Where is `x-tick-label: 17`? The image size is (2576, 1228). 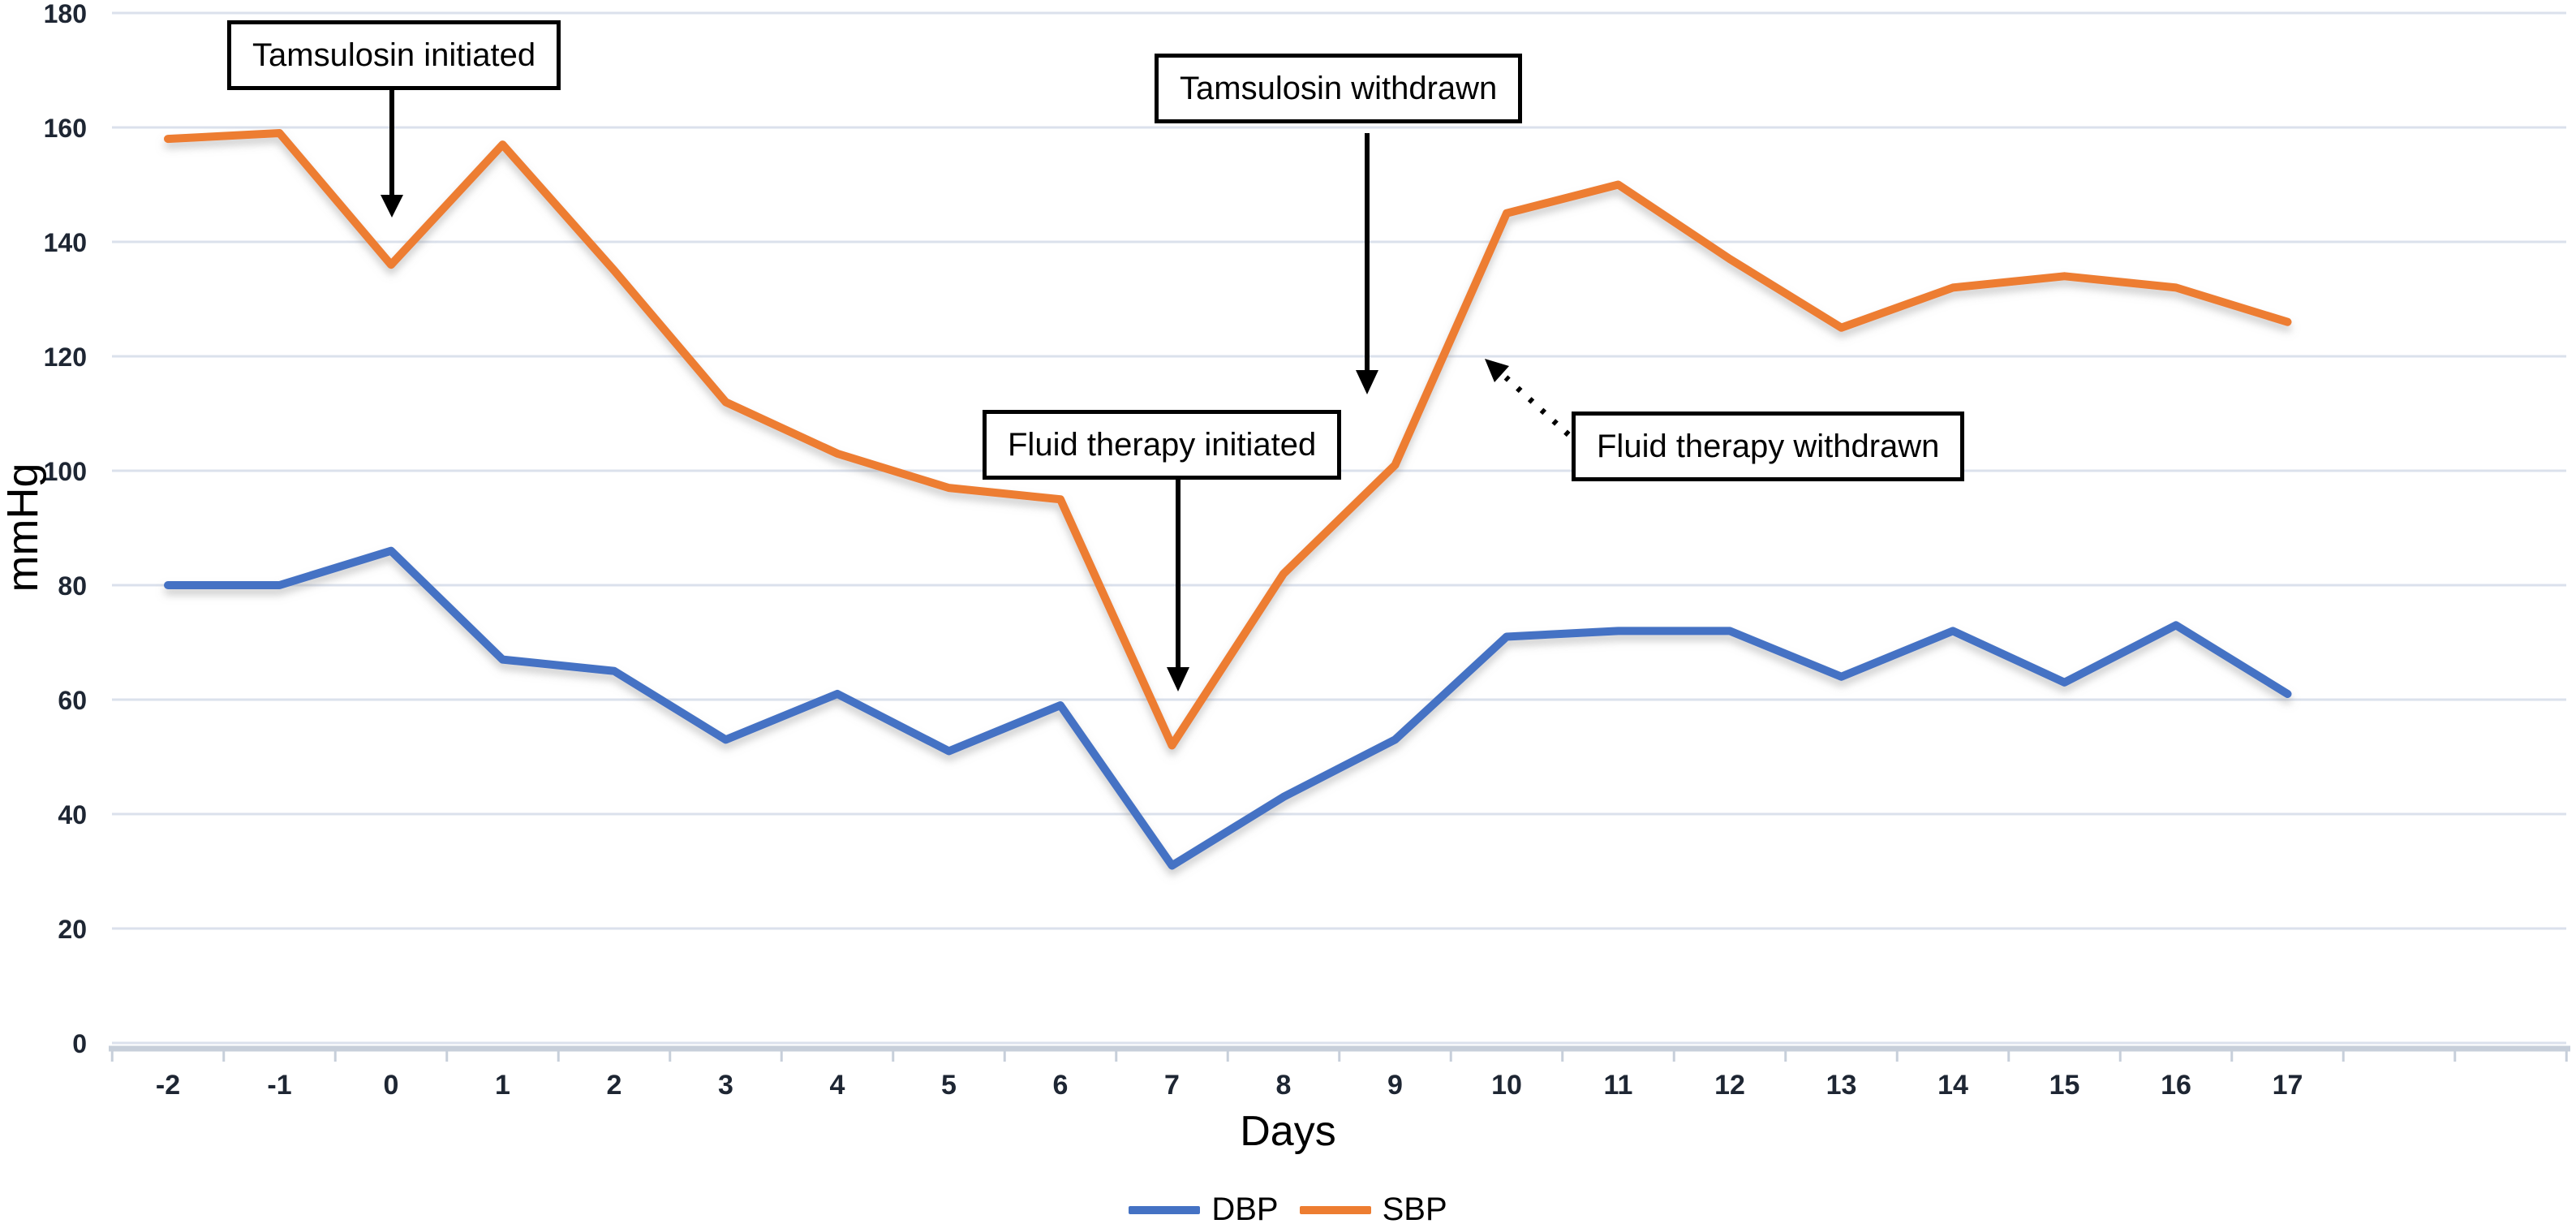
x-tick-label: 17 is located at coordinates (2288, 1085).